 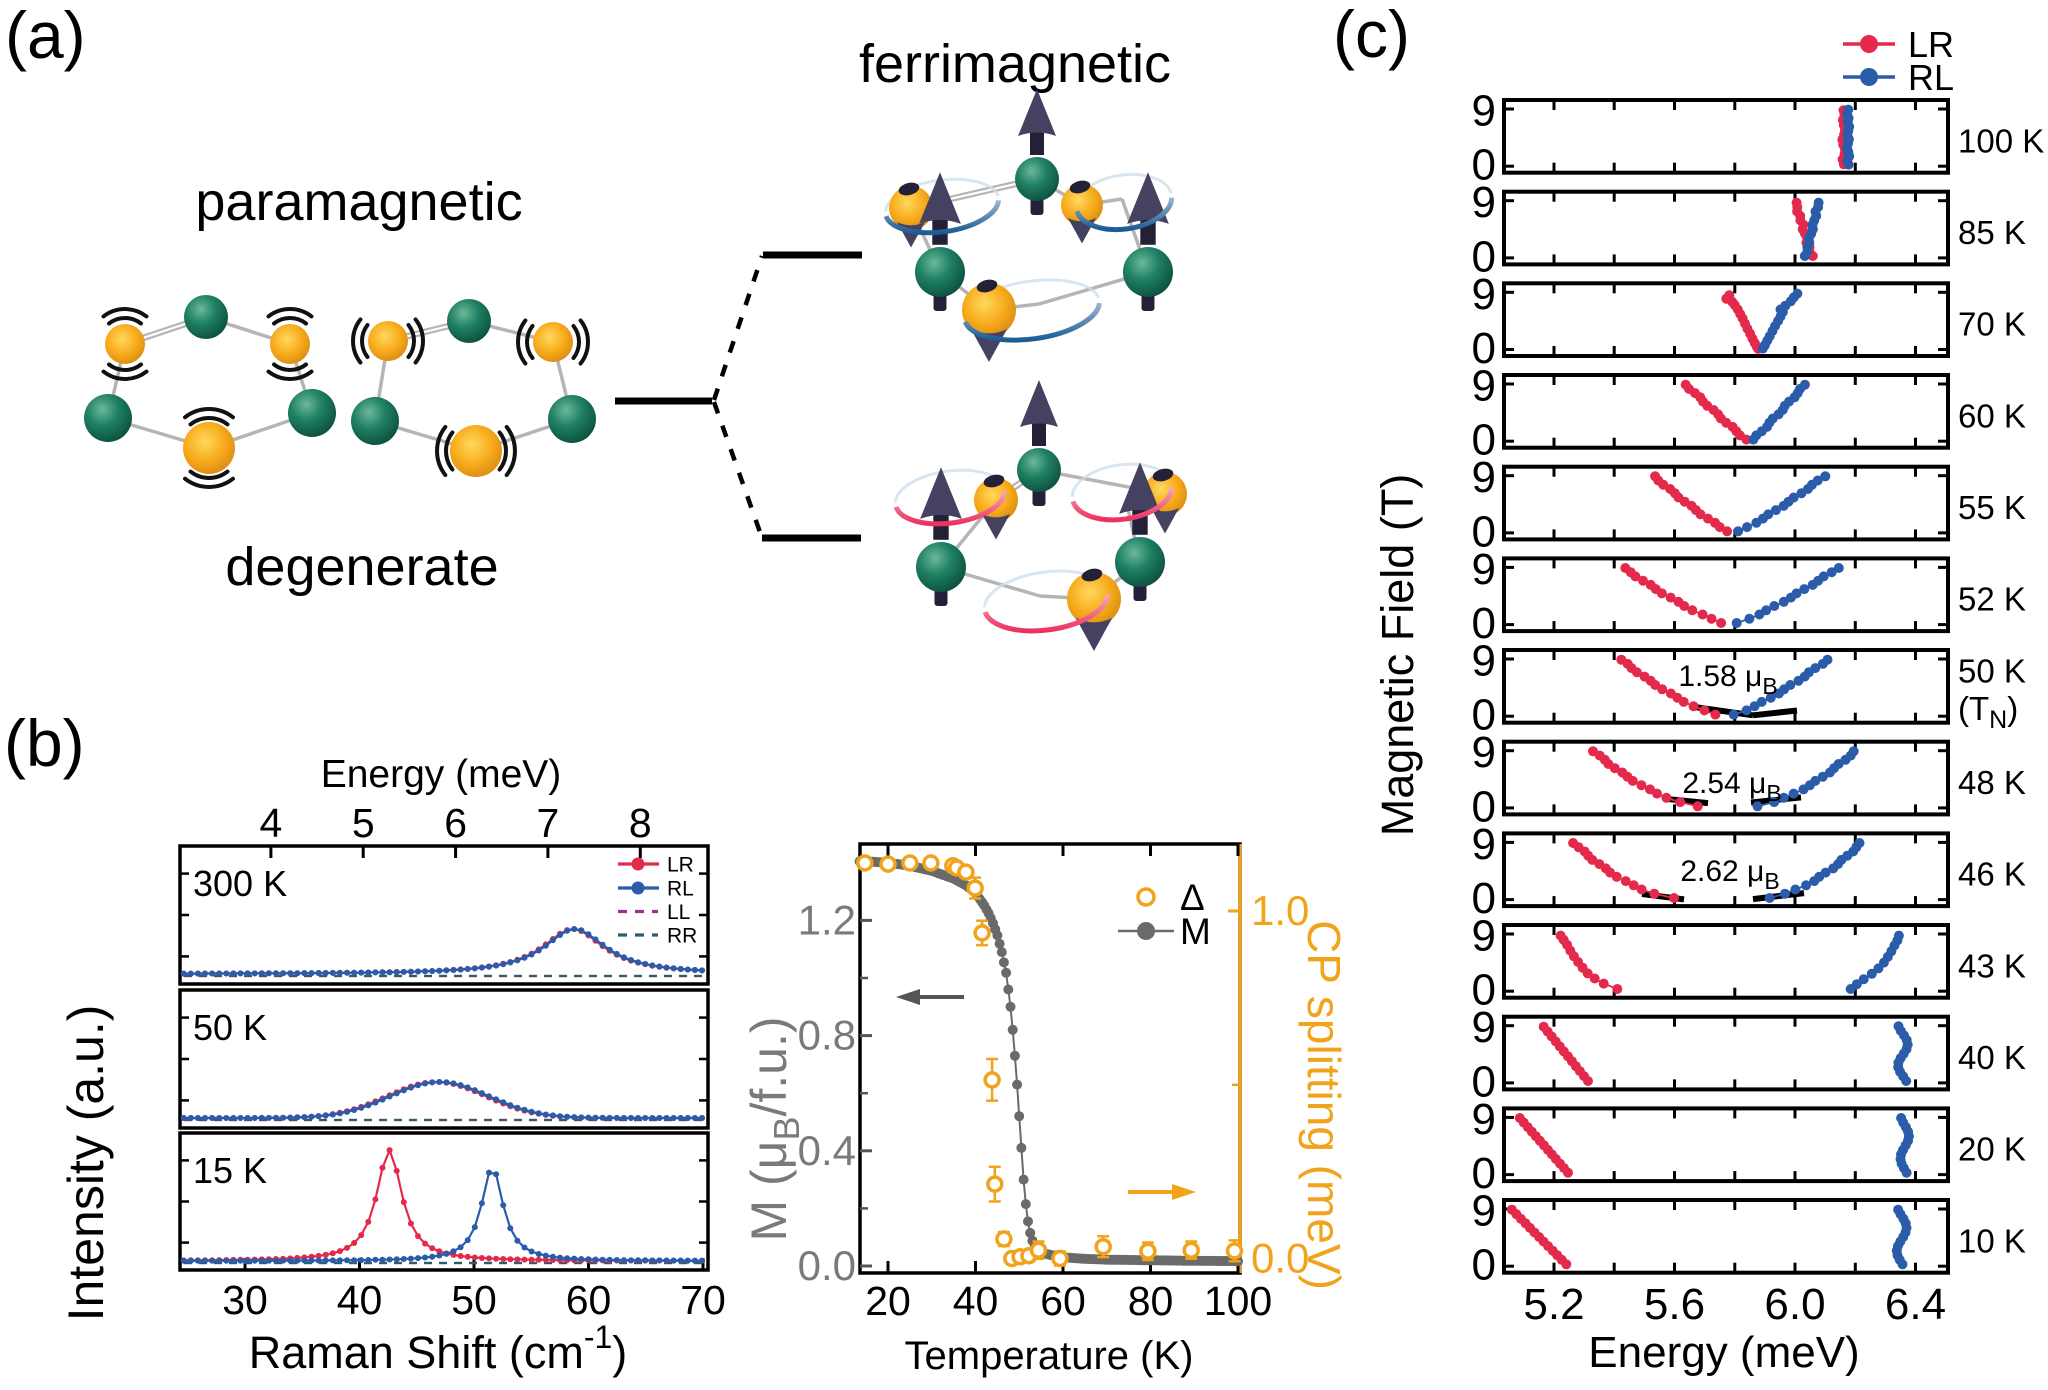 I want to click on svg-text: 1.2, so click(x=827, y=919).